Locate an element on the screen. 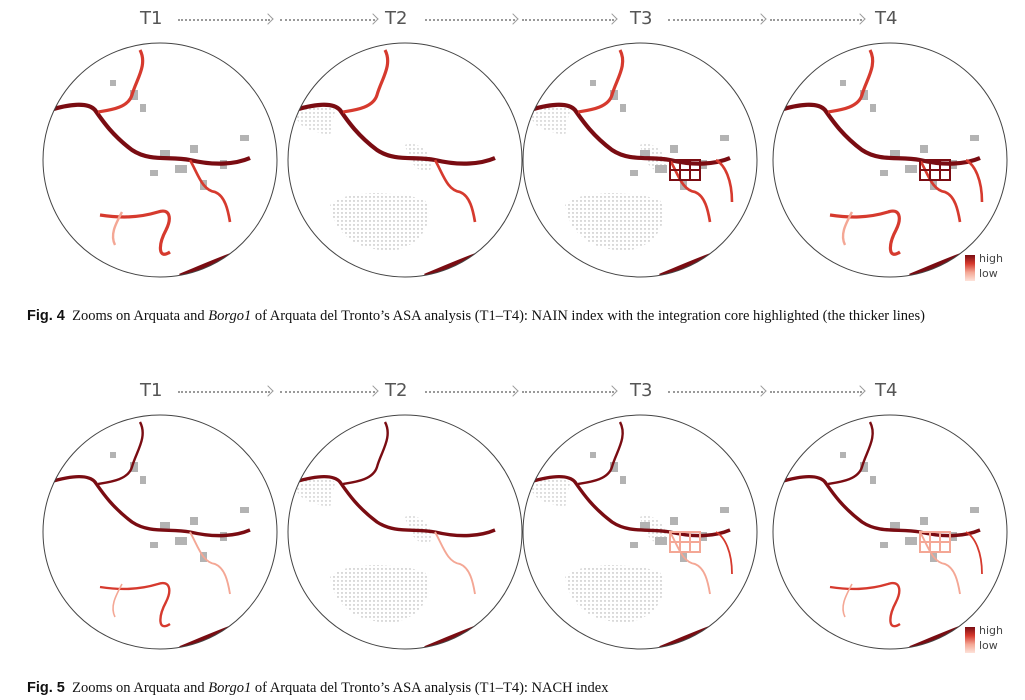  figure-label: Fig. 5 is located at coordinates (46, 688).